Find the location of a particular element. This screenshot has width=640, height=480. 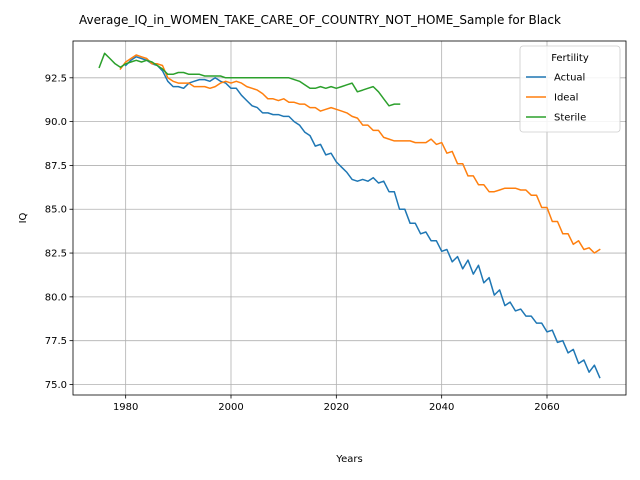

y-tick-label: 85.0 is located at coordinates (56, 210).